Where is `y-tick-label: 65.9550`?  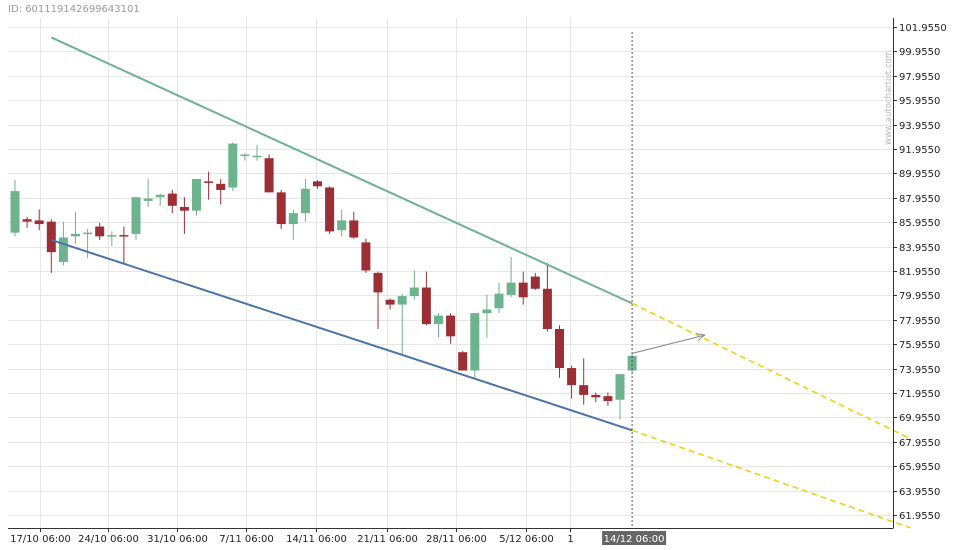
y-tick-label: 65.9550 is located at coordinates (919, 467).